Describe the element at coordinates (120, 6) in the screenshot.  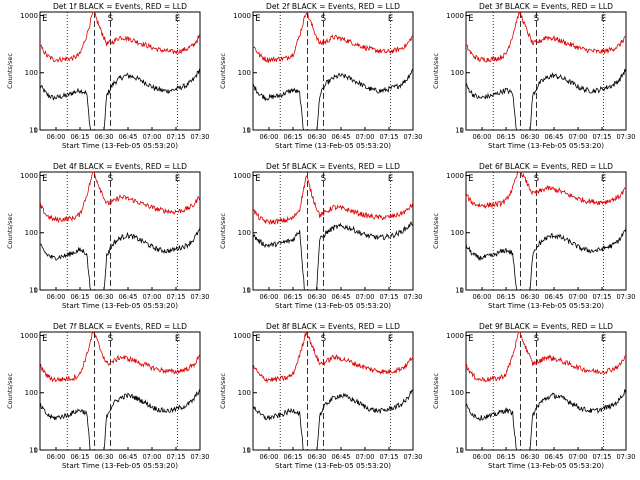
I see `chart-title: Det 1f BLACK = Events, RED = LLD` at that location.